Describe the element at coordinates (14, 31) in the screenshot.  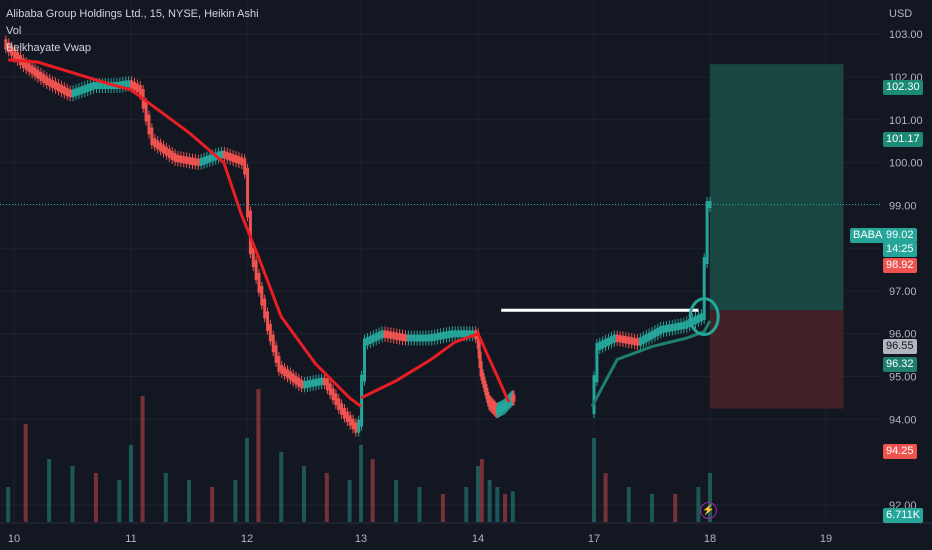
I see `volume-indicator-label: Vol` at that location.